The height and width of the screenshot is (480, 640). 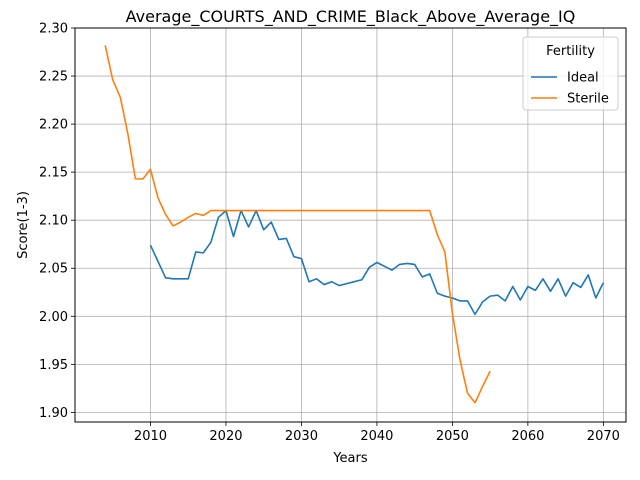 What do you see at coordinates (570, 51) in the screenshot?
I see `legend-title: Fertility` at bounding box center [570, 51].